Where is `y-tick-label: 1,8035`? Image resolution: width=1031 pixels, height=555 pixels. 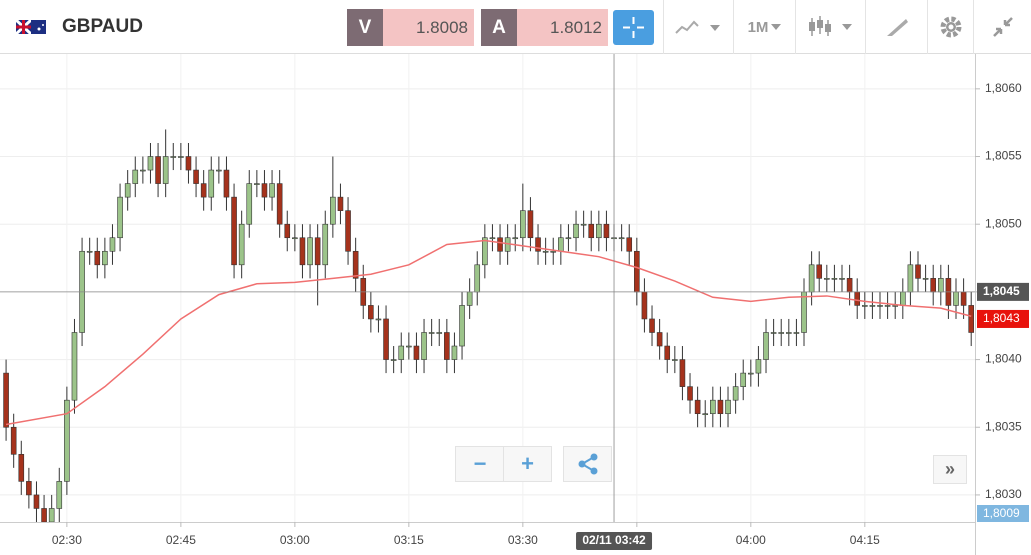 y-tick-label: 1,8035 is located at coordinates (1003, 426).